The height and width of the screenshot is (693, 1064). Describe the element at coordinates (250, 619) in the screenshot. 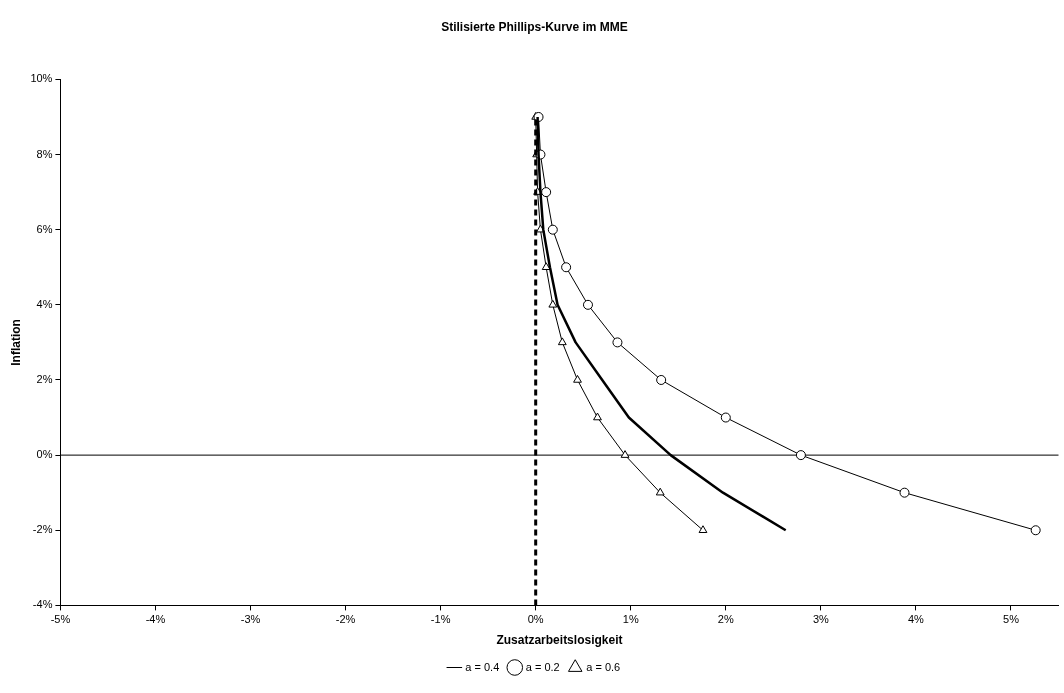

I see `x-tick-label: -3%` at that location.